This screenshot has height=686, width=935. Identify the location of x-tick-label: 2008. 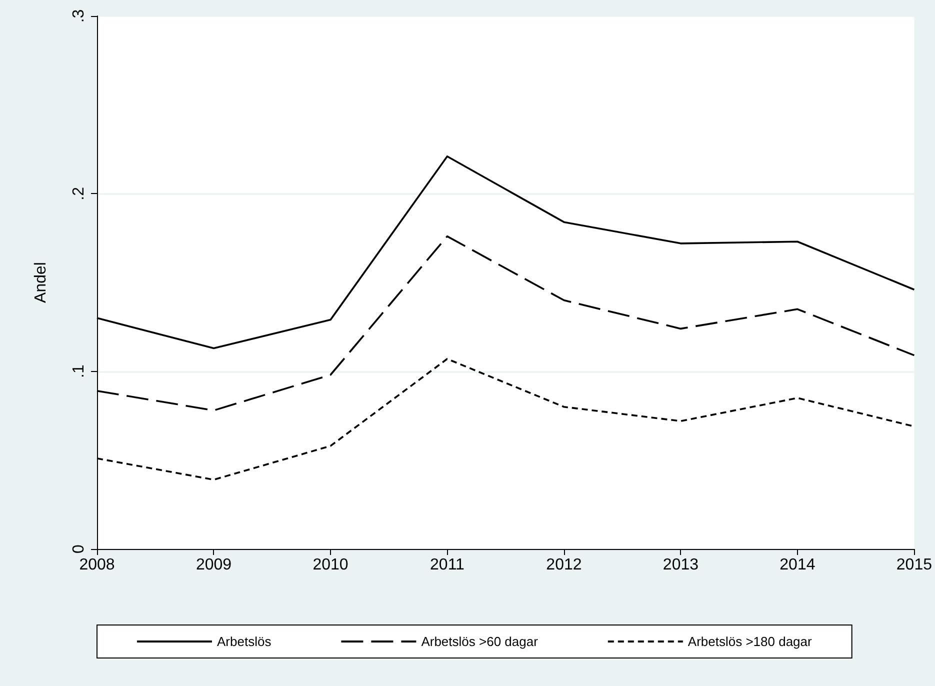
(97, 565).